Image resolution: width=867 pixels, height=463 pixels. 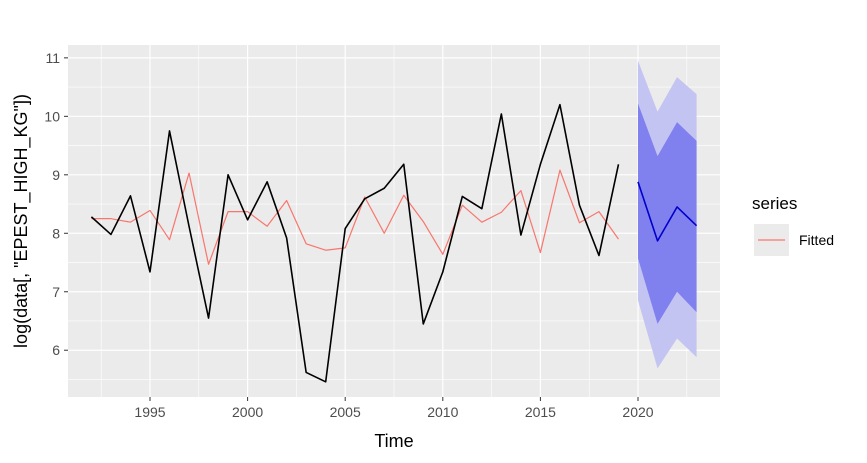 I want to click on x-tick-label: 2010, so click(x=442, y=412).